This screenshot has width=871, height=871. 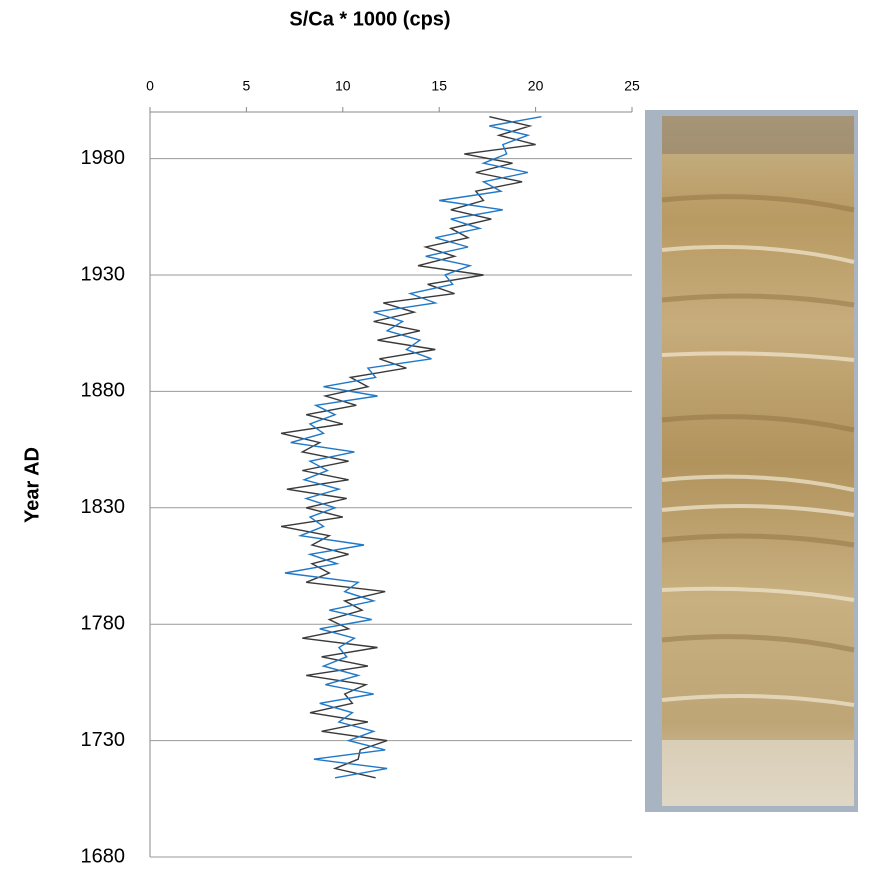 I want to click on chart-title: S/Ca * 1000 (cps), so click(x=369, y=19).